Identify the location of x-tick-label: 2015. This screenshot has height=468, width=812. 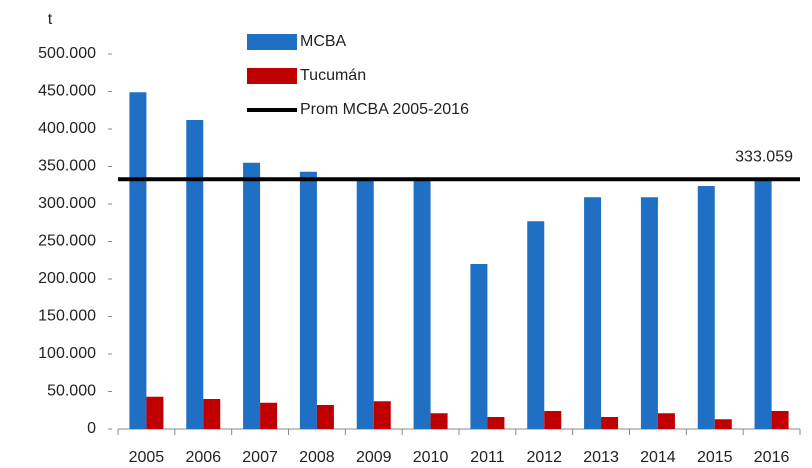
(715, 457).